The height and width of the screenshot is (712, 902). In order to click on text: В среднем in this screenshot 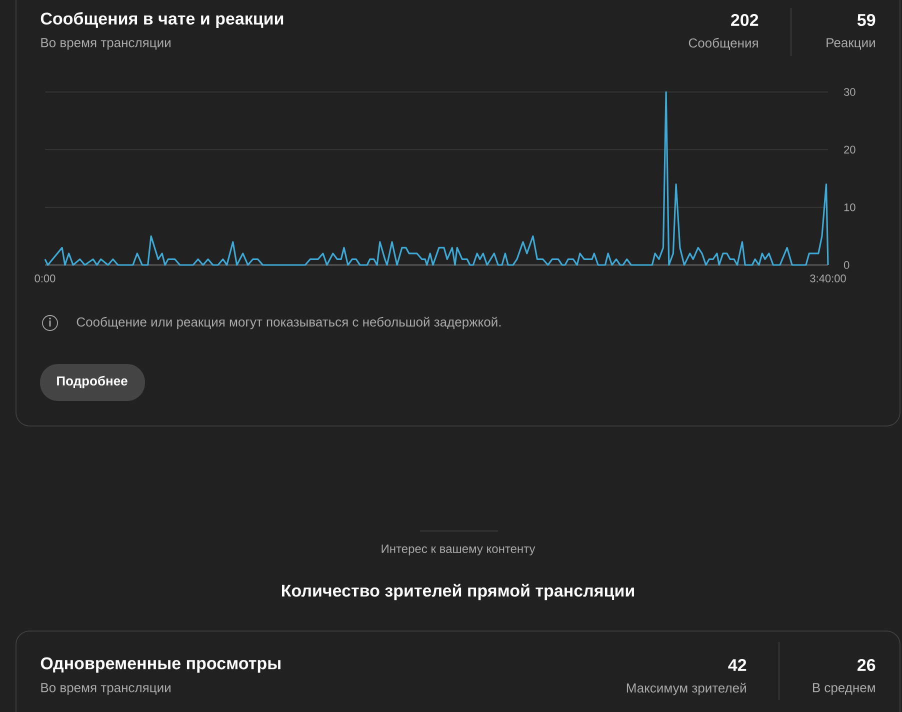, I will do `click(843, 689)`.